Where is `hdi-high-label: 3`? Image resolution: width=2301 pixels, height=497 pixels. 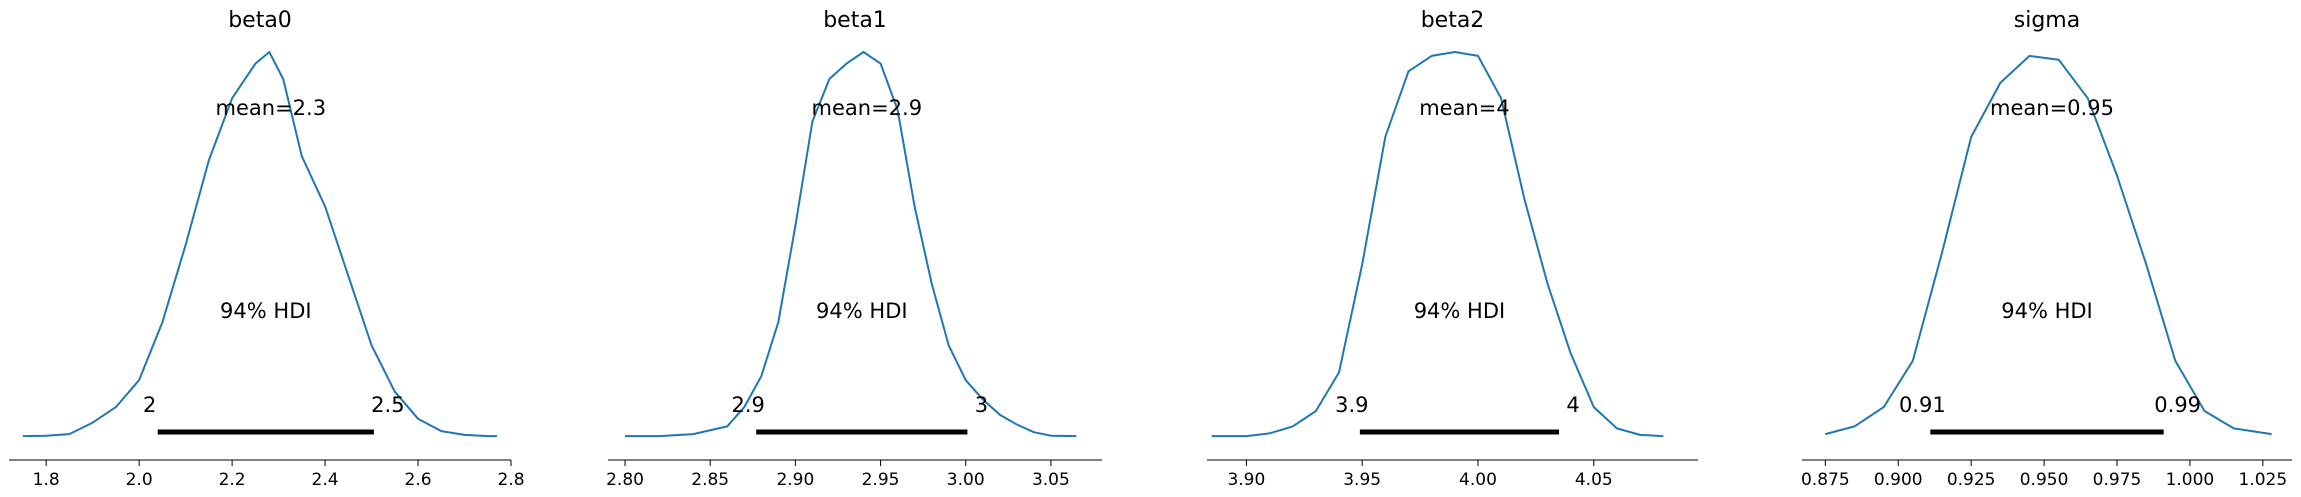 hdi-high-label: 3 is located at coordinates (981, 405).